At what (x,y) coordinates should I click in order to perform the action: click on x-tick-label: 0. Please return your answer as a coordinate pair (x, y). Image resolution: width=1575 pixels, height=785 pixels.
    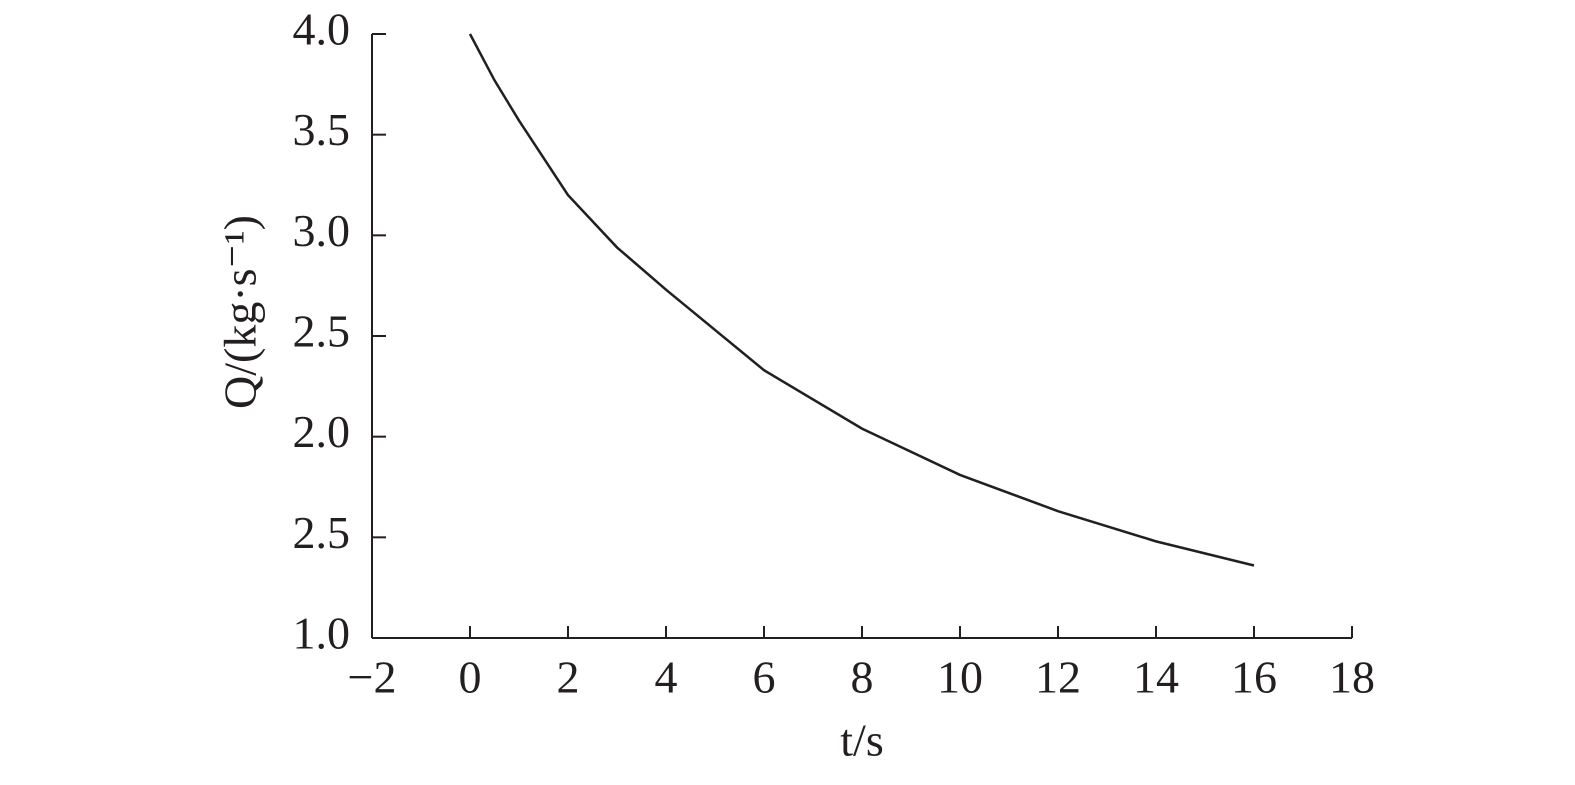
    Looking at the image, I should click on (470, 677).